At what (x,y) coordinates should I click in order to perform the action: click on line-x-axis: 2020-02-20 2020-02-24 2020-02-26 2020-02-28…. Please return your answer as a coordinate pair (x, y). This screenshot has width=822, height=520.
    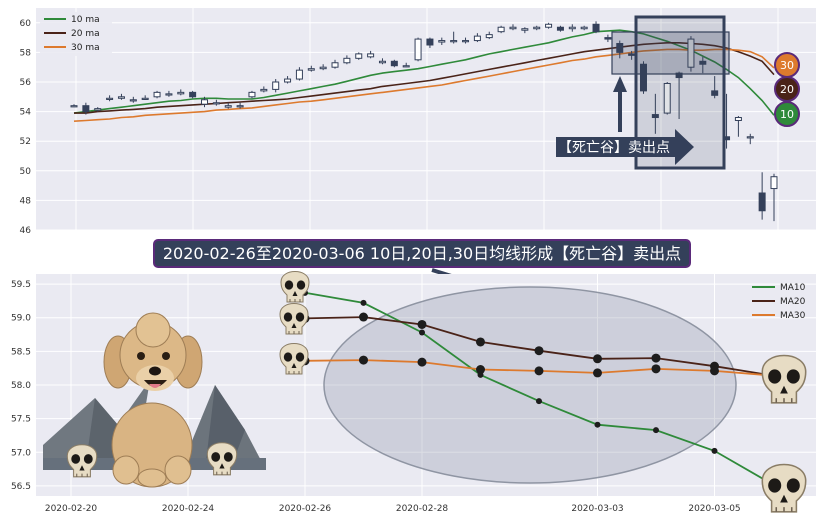
    Looking at the image, I should click on (393, 509).